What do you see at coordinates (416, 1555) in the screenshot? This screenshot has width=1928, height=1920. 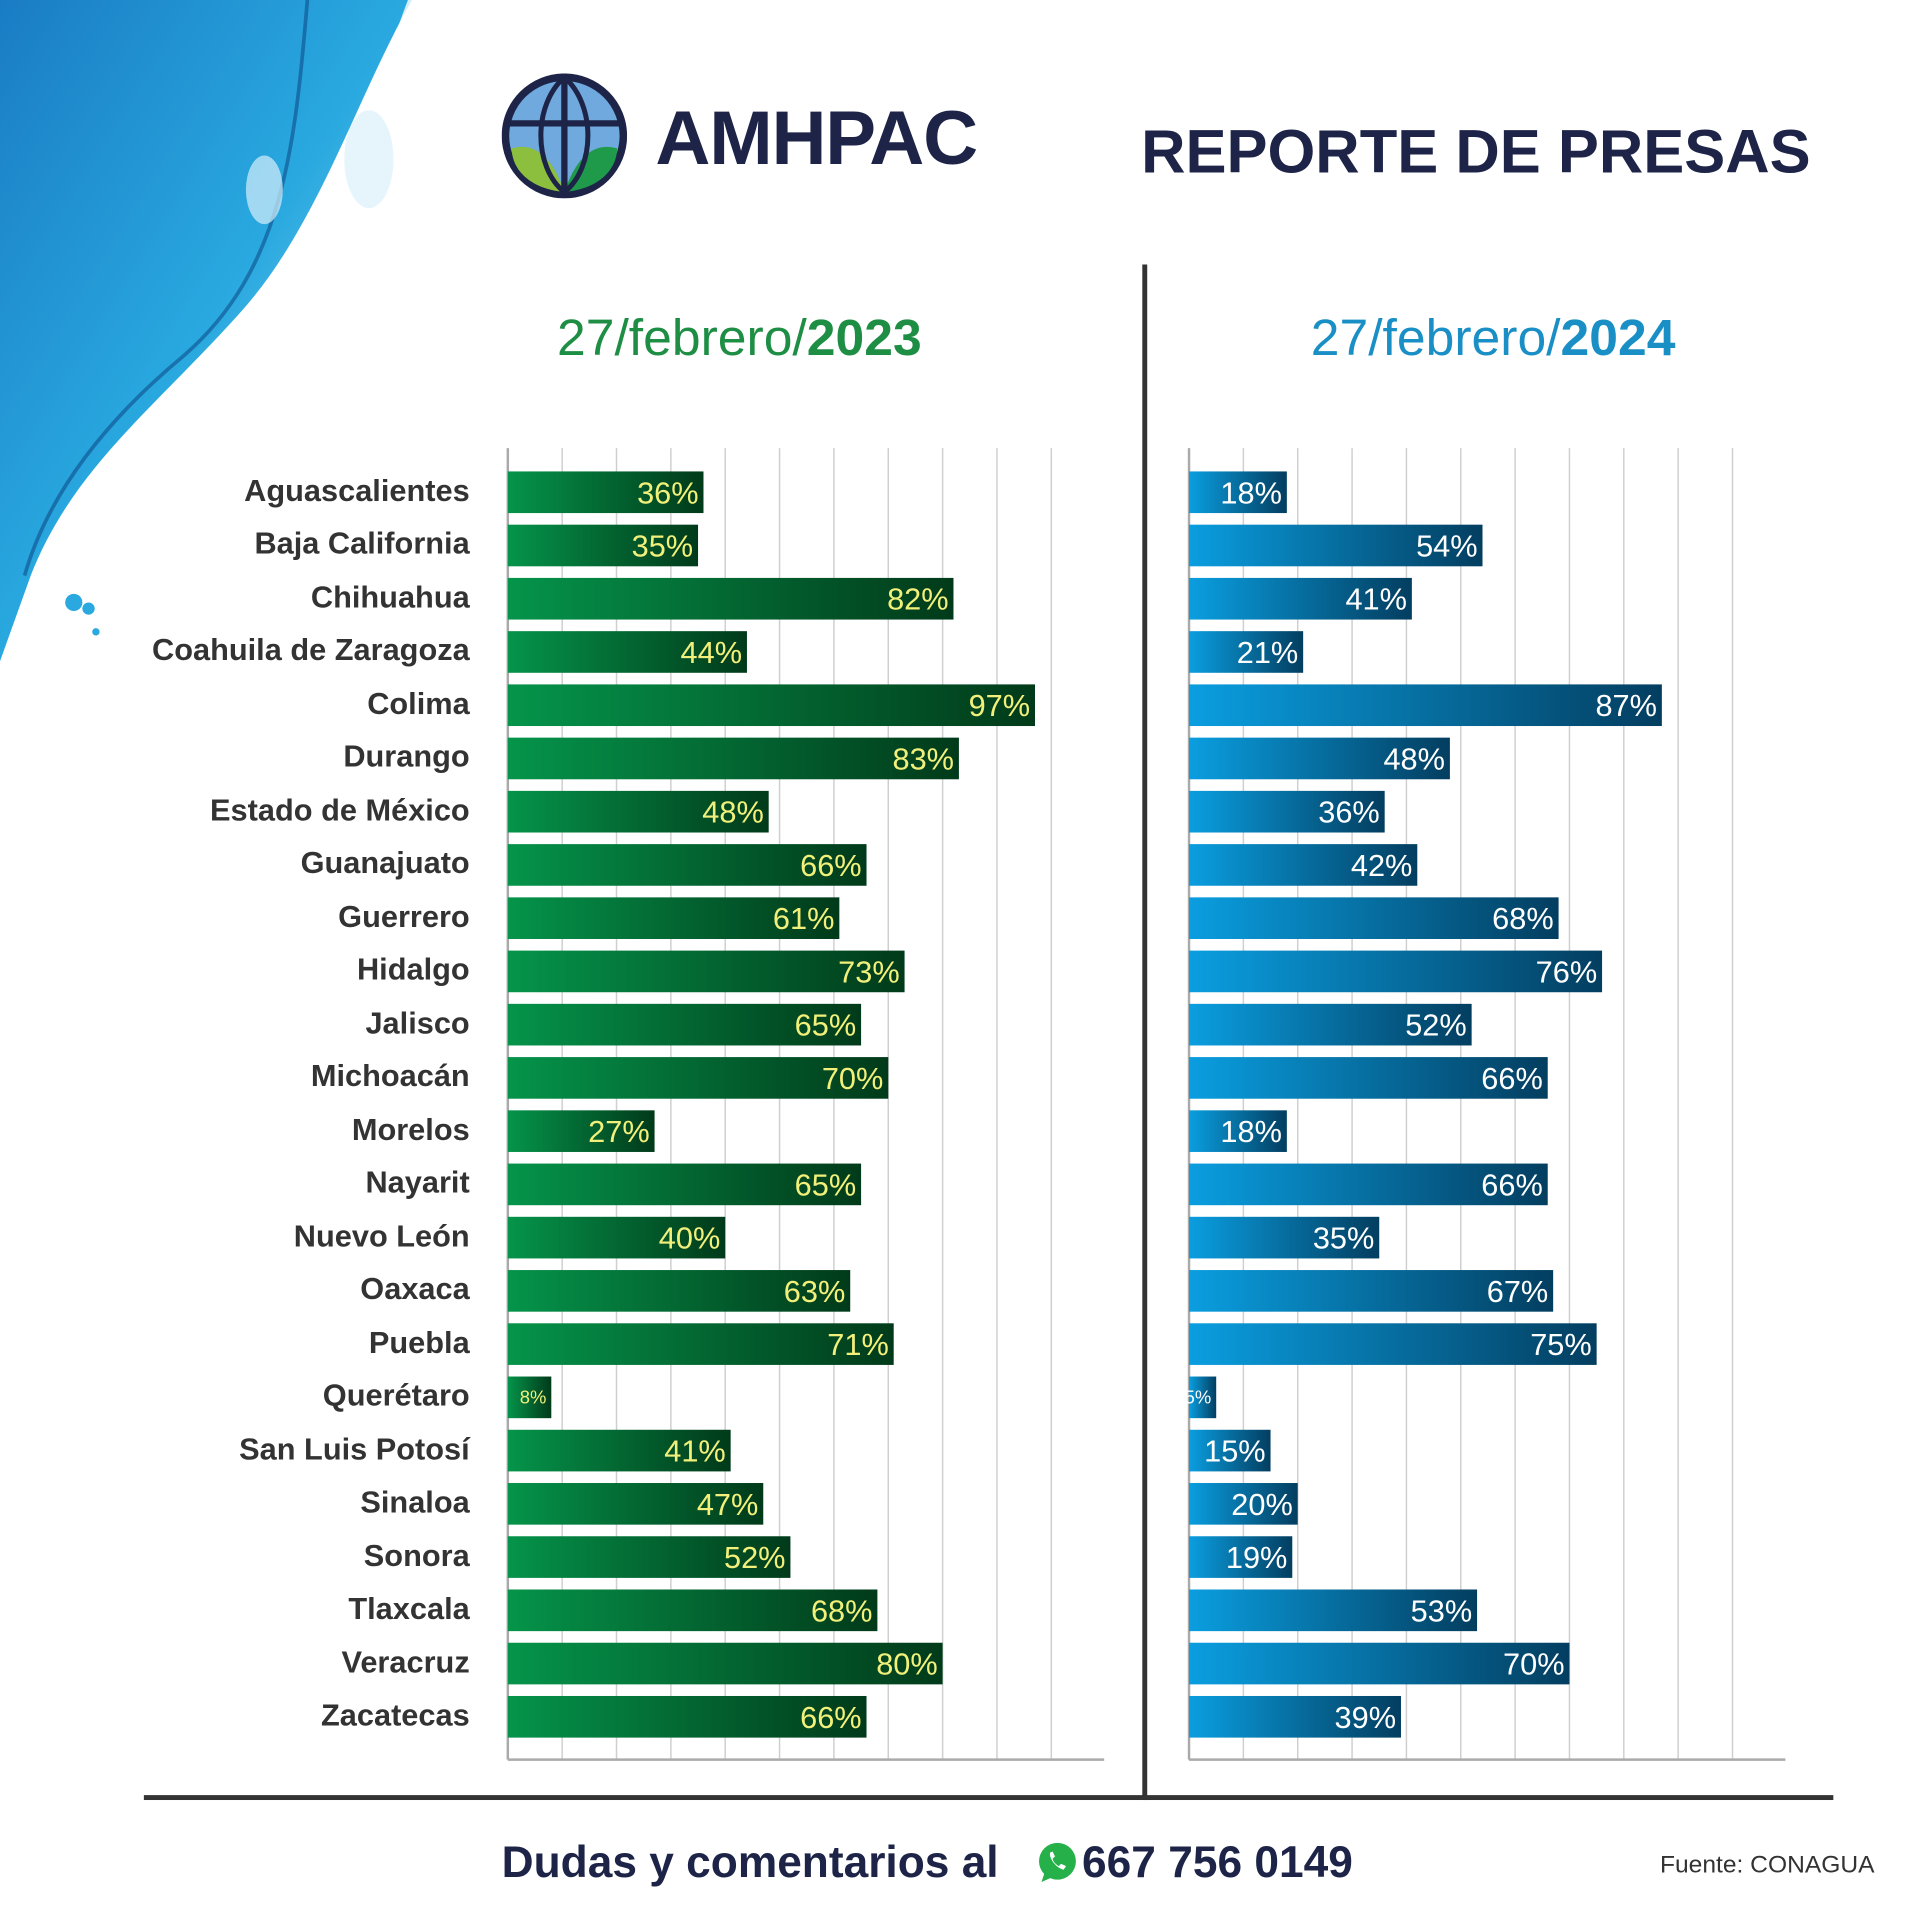 I see `state-label: Sonora` at bounding box center [416, 1555].